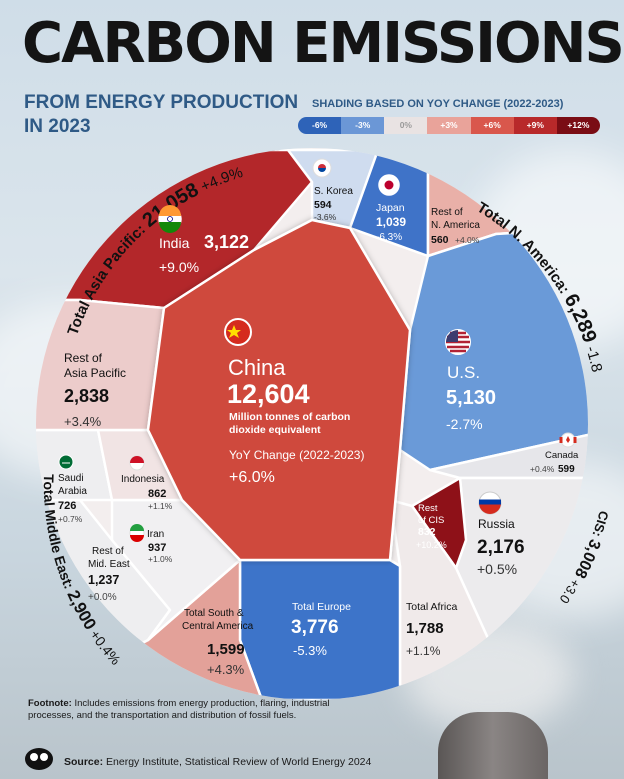 This screenshot has height=779, width=624. I want to click on china-flag-icon, so click(238, 332).